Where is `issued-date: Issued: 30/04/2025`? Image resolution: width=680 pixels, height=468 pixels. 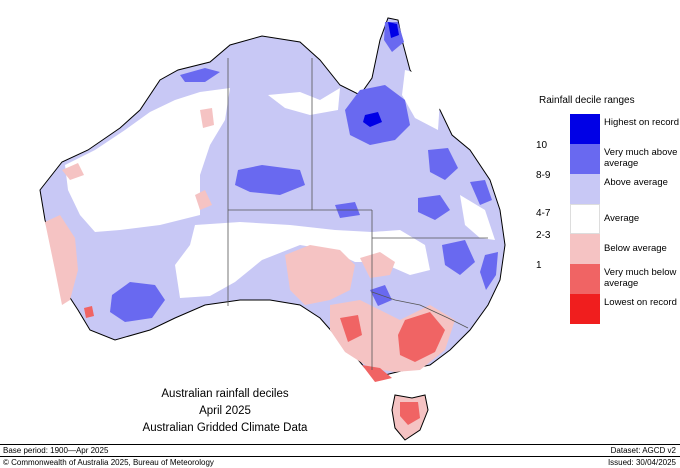
issued-date: Issued: 30/04/2025 is located at coordinates (641, 462).